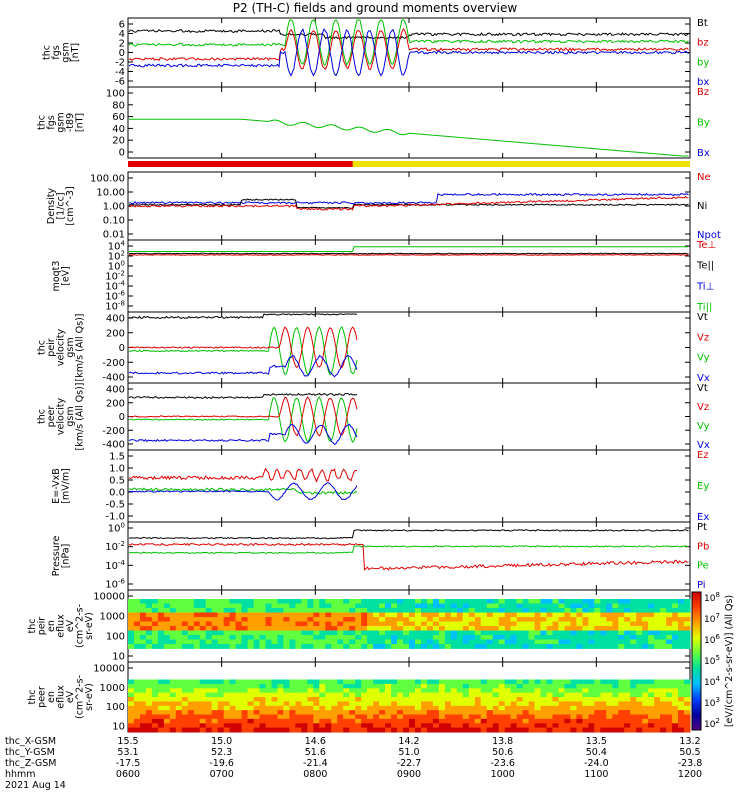 Image resolution: width=750 pixels, height=800 pixels. What do you see at coordinates (712, 597) in the screenshot?
I see `colorbar-tick-label: 10⁸` at bounding box center [712, 597].